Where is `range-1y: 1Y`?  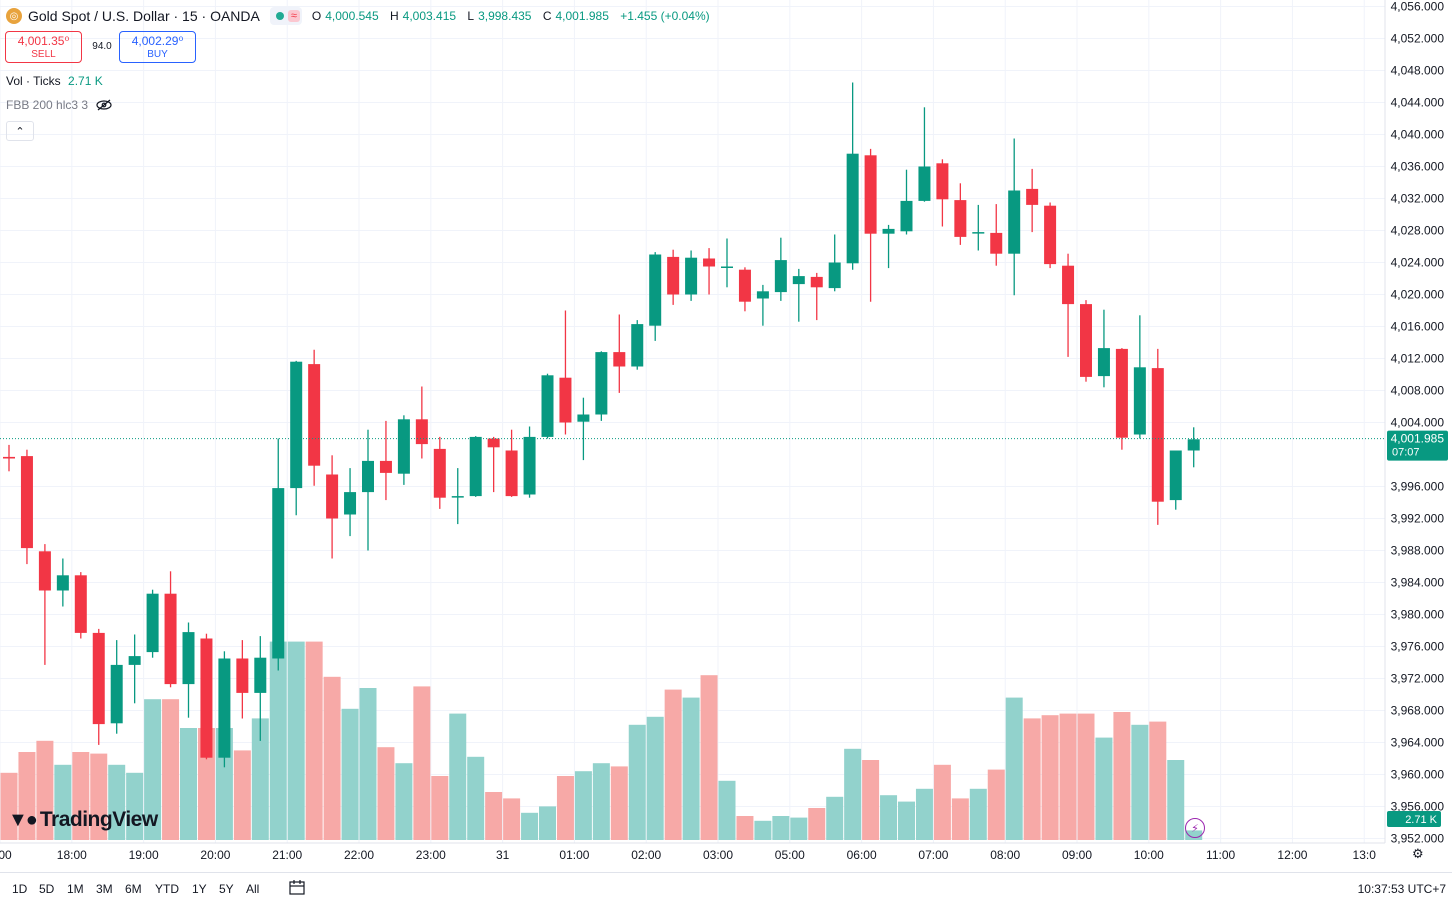
range-1y: 1Y is located at coordinates (199, 889).